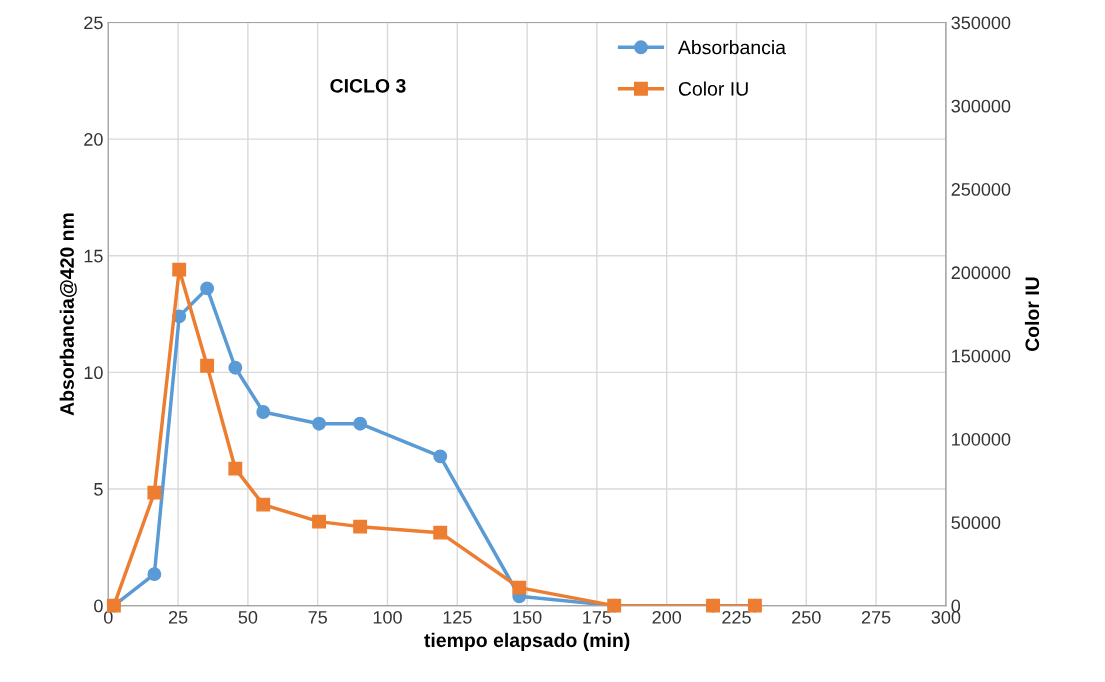 Image resolution: width=1105 pixels, height=682 pixels. Describe the element at coordinates (98, 489) in the screenshot. I see `y-tick-label: 5` at that location.